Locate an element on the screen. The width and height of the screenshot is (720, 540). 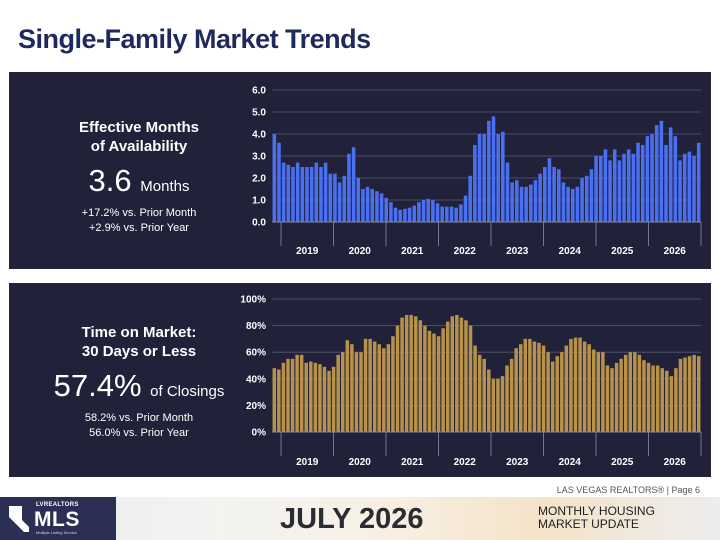
stat-value: 3.6 is located at coordinates (110, 180).